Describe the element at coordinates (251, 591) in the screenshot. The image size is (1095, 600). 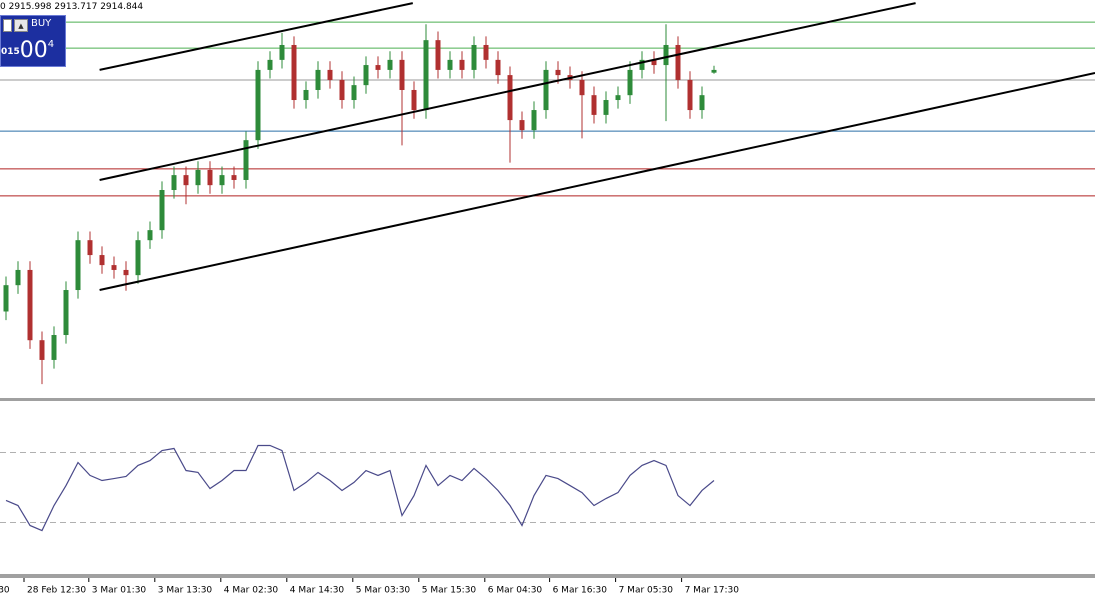
I see `x-tick-label: 4 Mar 02:30` at that location.